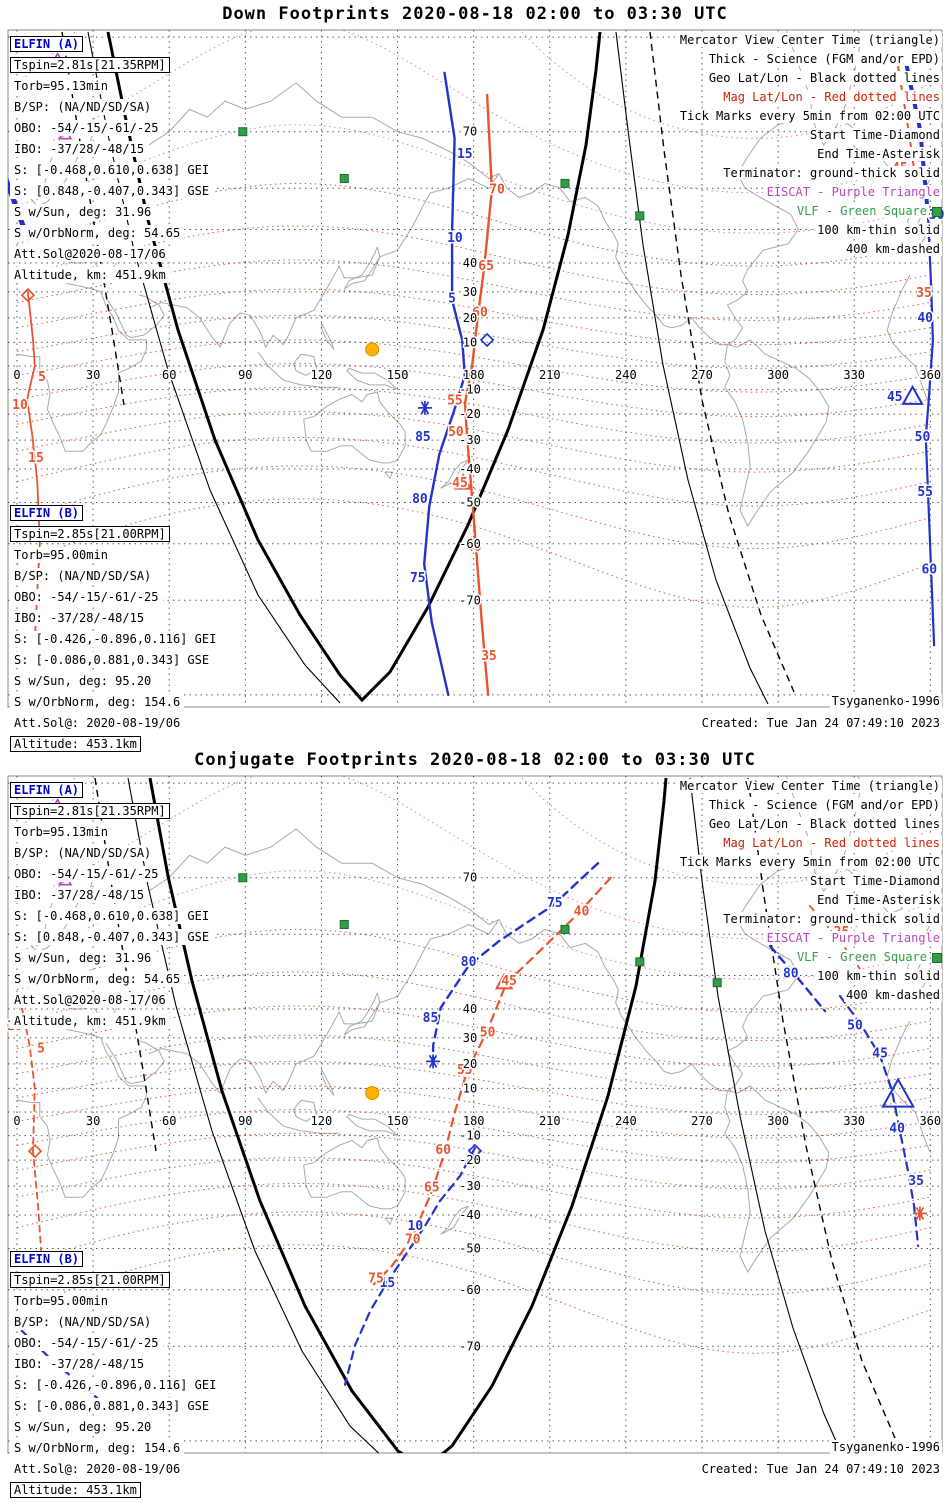 The width and height of the screenshot is (950, 1503). What do you see at coordinates (97, 723) in the screenshot?
I see `info-line: Att.Sol@: 2020-08-19/06` at bounding box center [97, 723].